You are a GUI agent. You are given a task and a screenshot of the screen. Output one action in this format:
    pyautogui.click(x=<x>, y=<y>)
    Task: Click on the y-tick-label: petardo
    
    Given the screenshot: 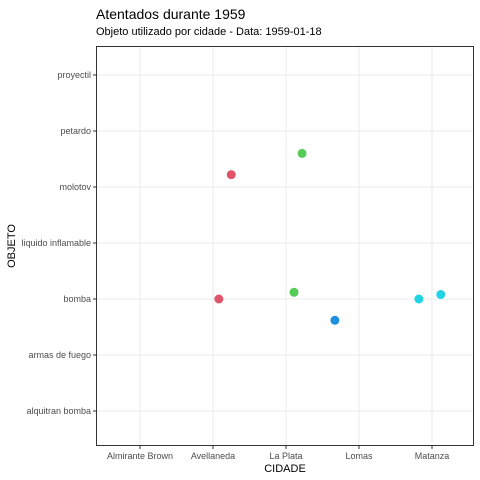 What is the action you would take?
    pyautogui.click(x=75, y=131)
    